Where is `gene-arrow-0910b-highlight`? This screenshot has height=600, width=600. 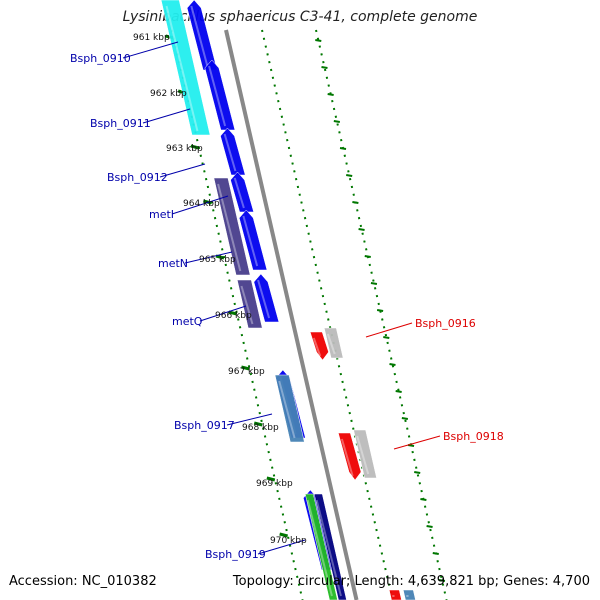
gene-arrow-0910b-highlight is located at coordinates (199, 36).